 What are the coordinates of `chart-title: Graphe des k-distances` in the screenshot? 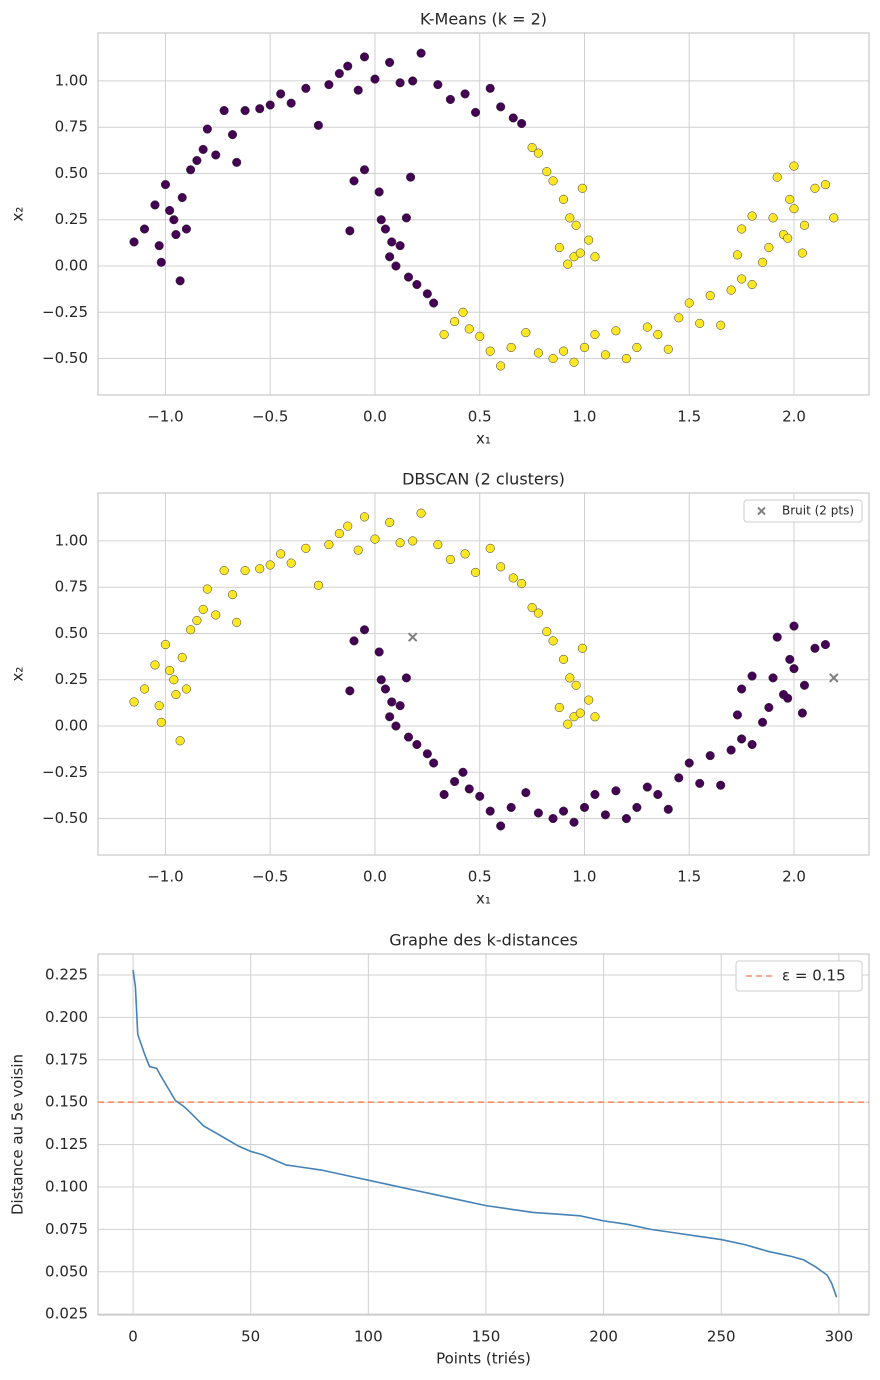 It's located at (483, 940).